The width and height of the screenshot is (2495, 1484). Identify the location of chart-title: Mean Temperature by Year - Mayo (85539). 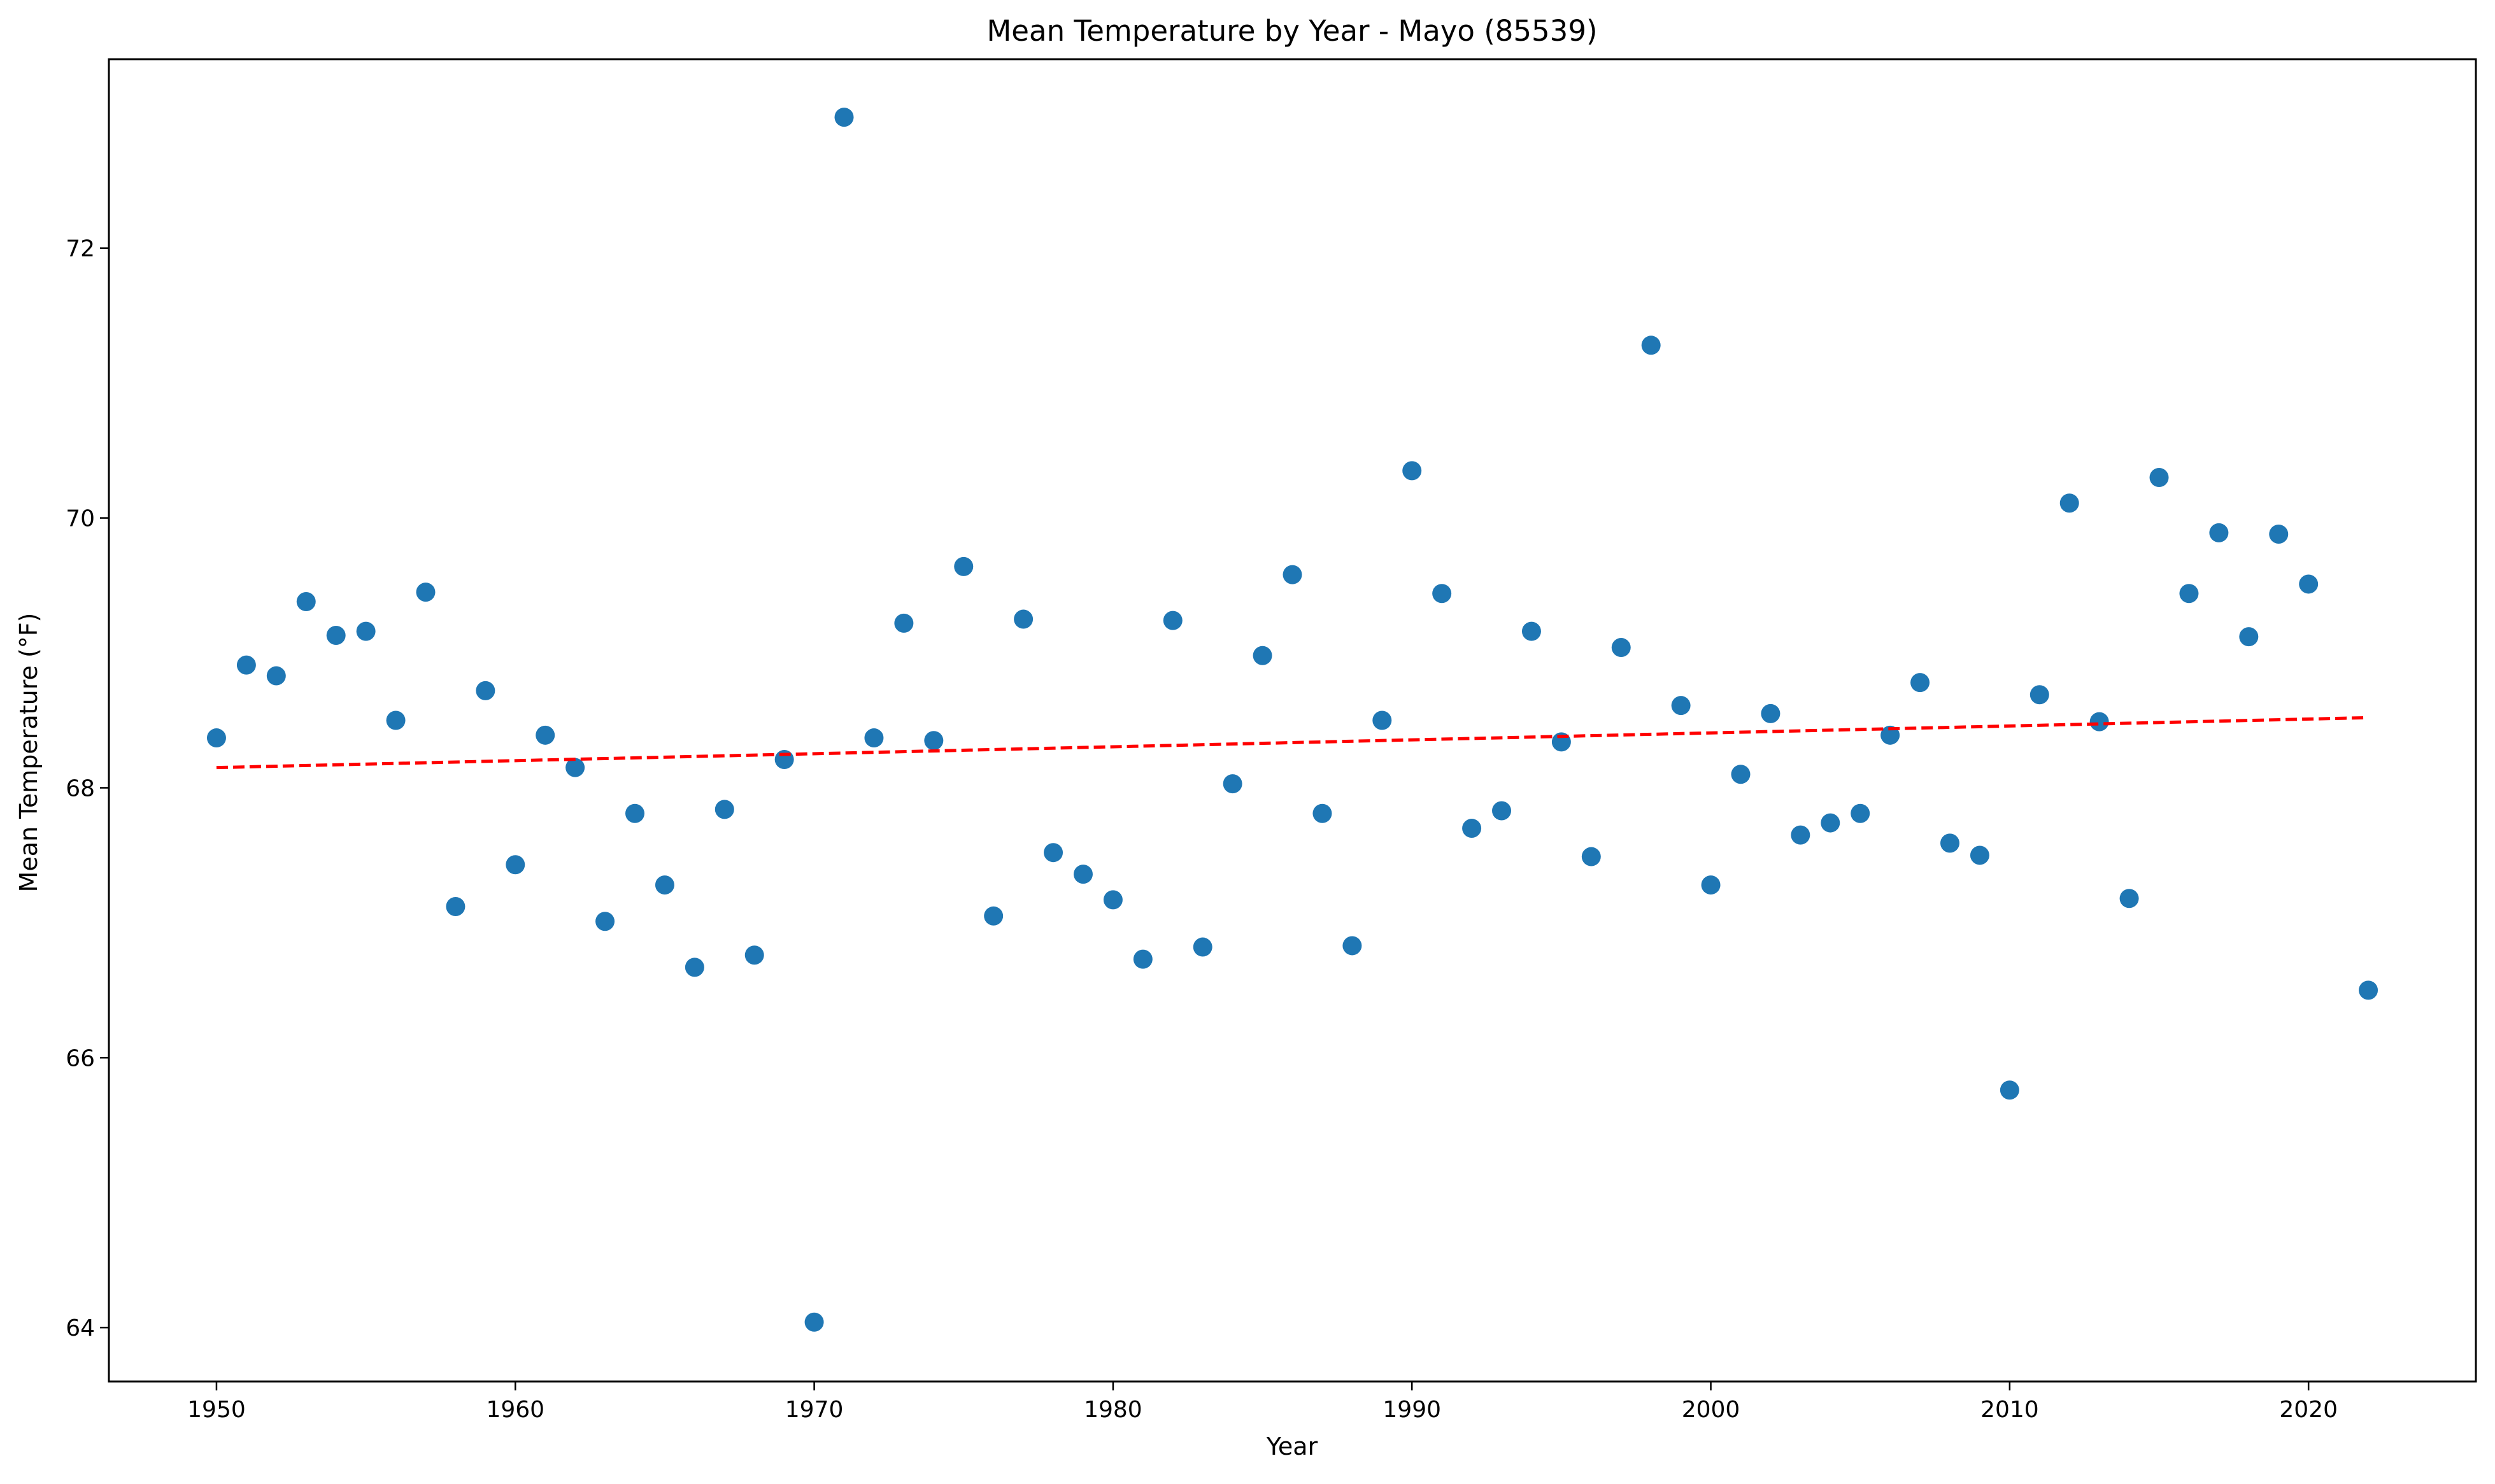
(1291, 31).